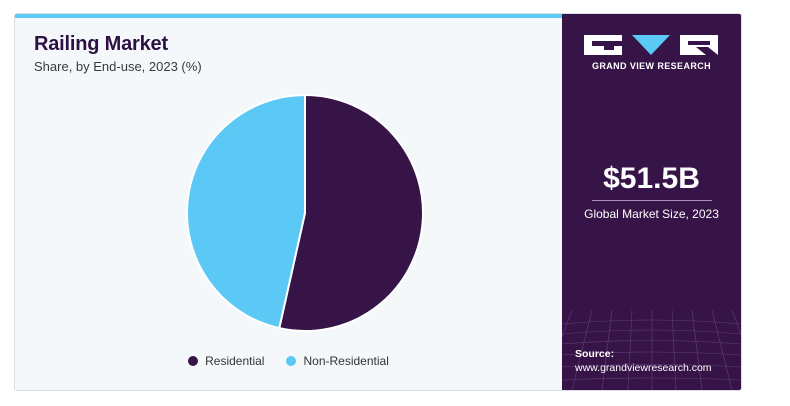 This screenshot has width=790, height=406. Describe the element at coordinates (346, 361) in the screenshot. I see `legend-label-non-residential: Non-Residential` at that location.